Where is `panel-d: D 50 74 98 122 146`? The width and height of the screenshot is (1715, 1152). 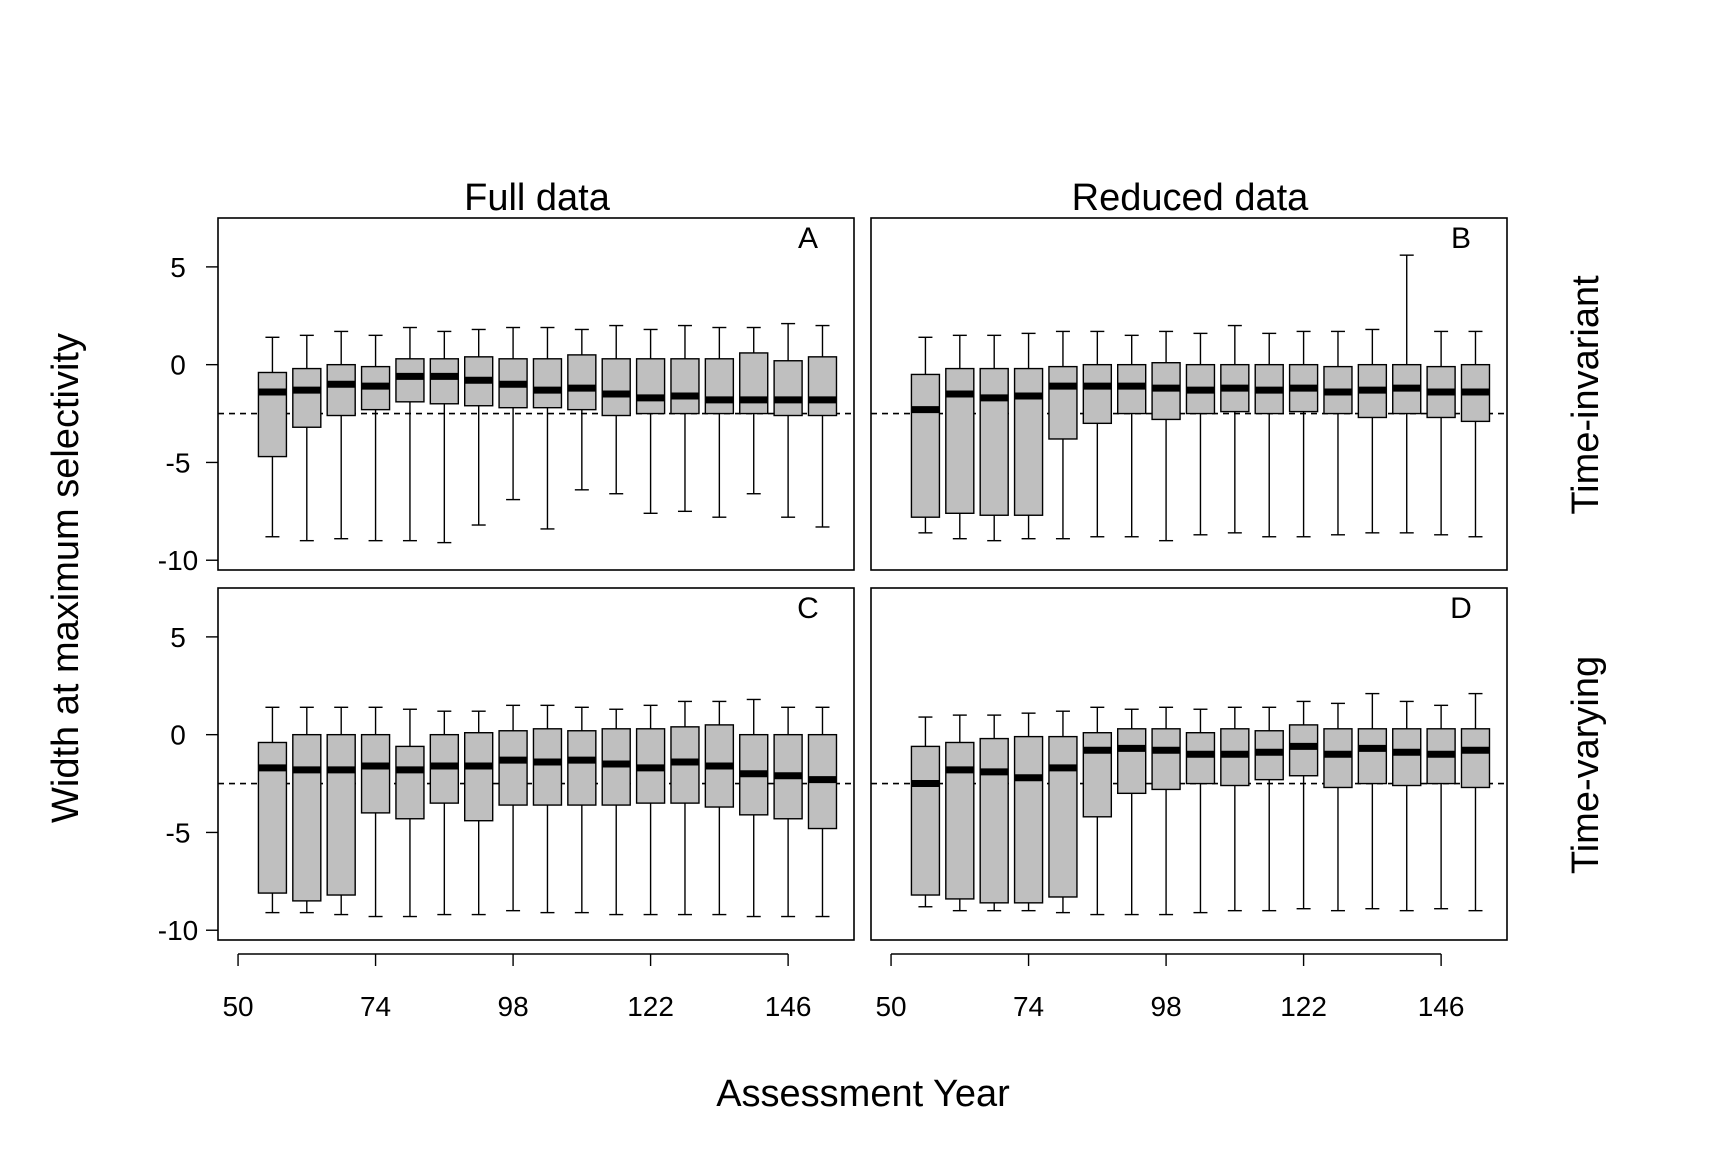
panel-d: D 50 74 98 122 146 is located at coordinates (1189, 804).